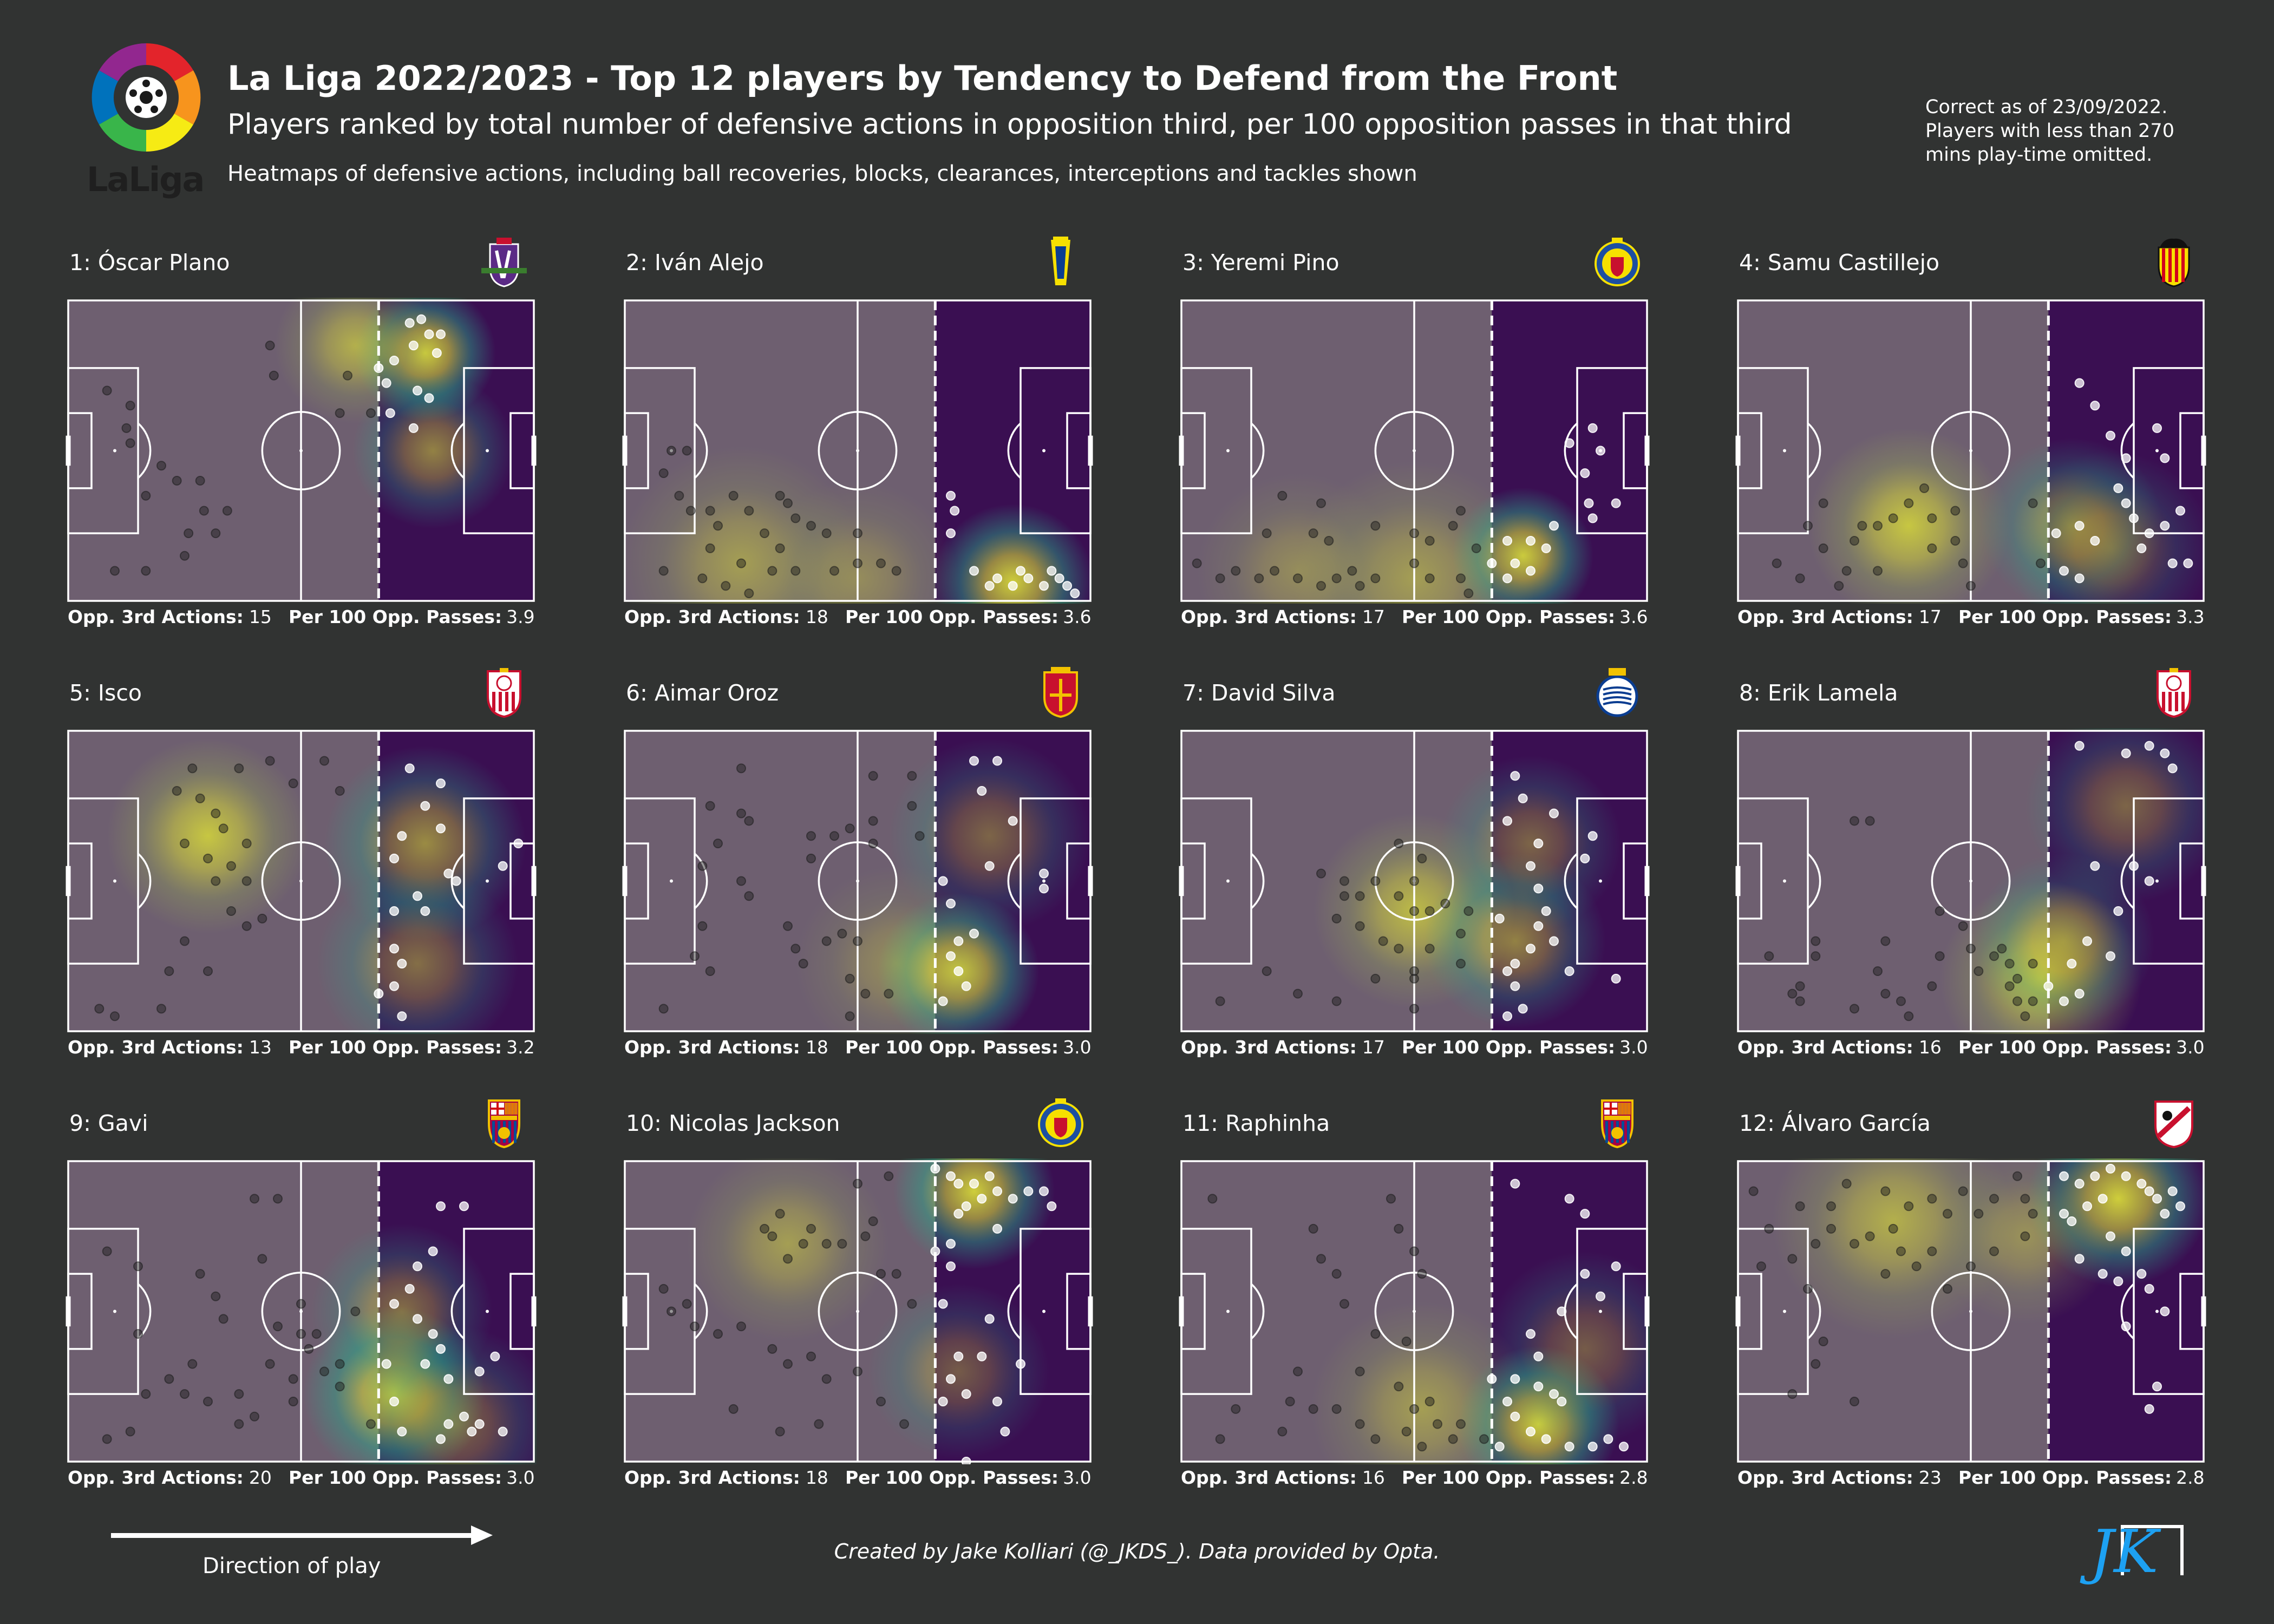 This screenshot has width=2274, height=1624. What do you see at coordinates (261, 616) in the screenshot?
I see `actions-value: 15` at bounding box center [261, 616].